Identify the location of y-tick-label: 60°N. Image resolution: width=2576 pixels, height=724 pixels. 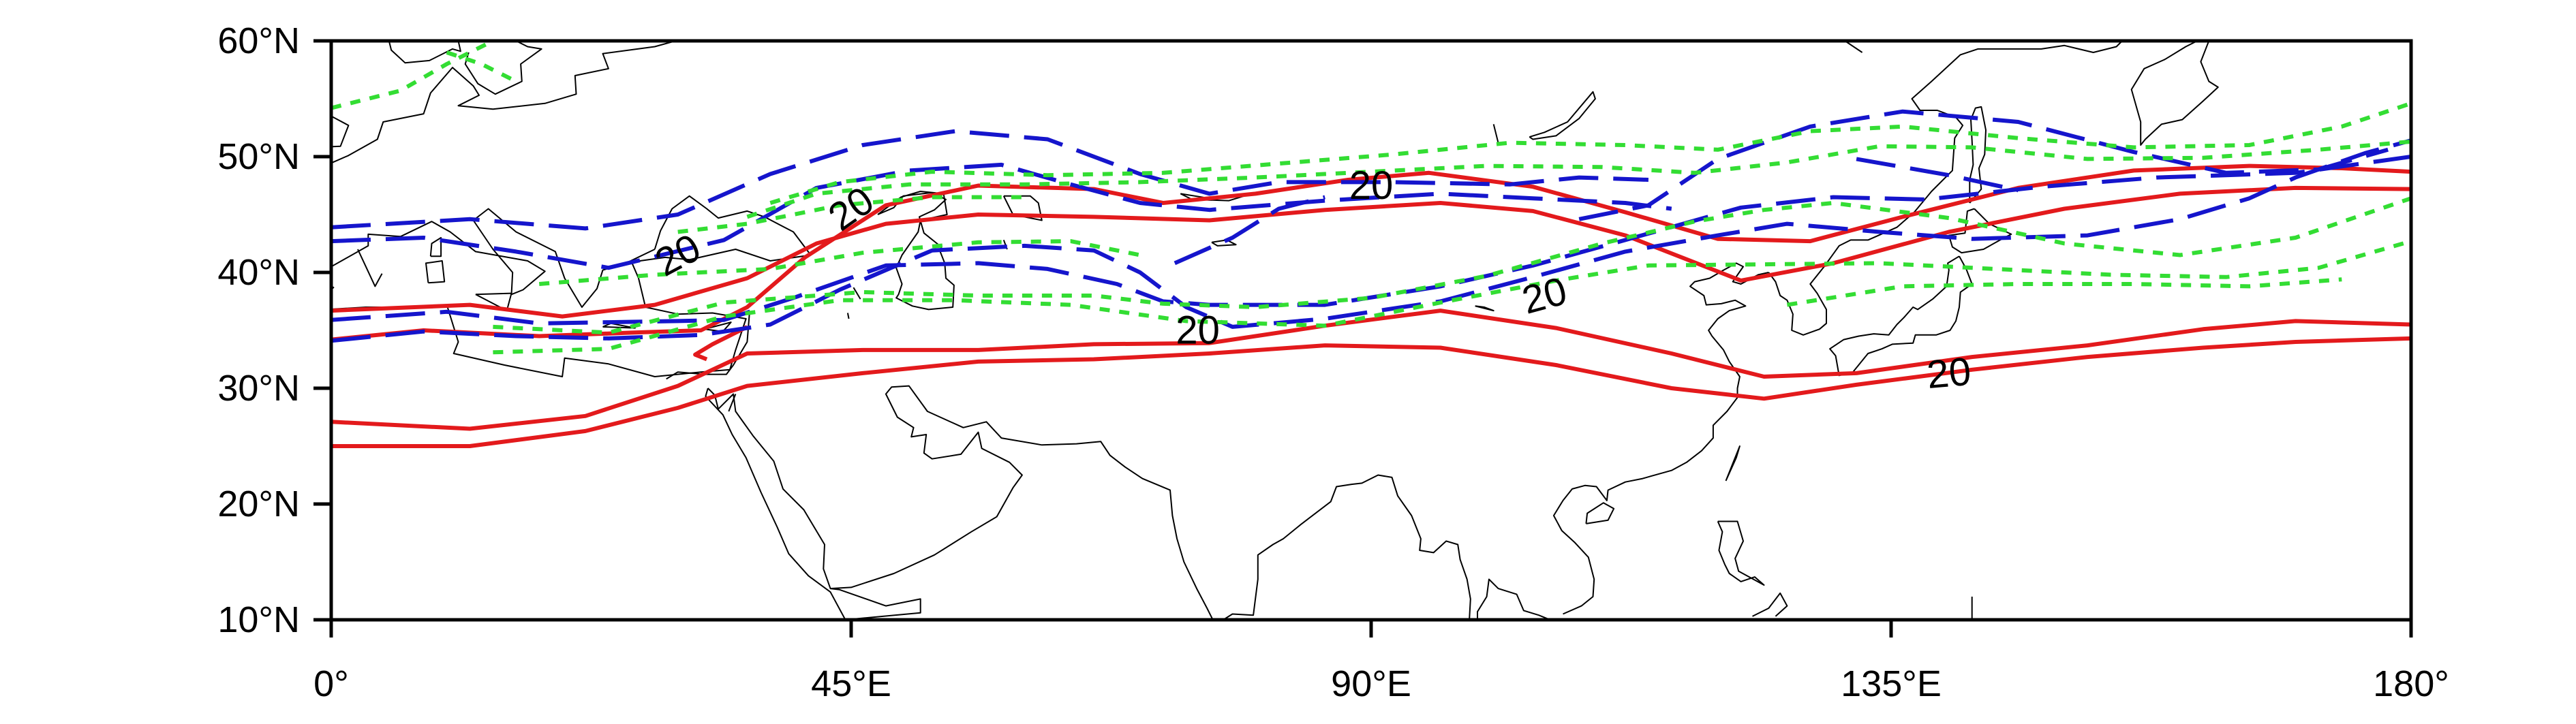
(258, 40).